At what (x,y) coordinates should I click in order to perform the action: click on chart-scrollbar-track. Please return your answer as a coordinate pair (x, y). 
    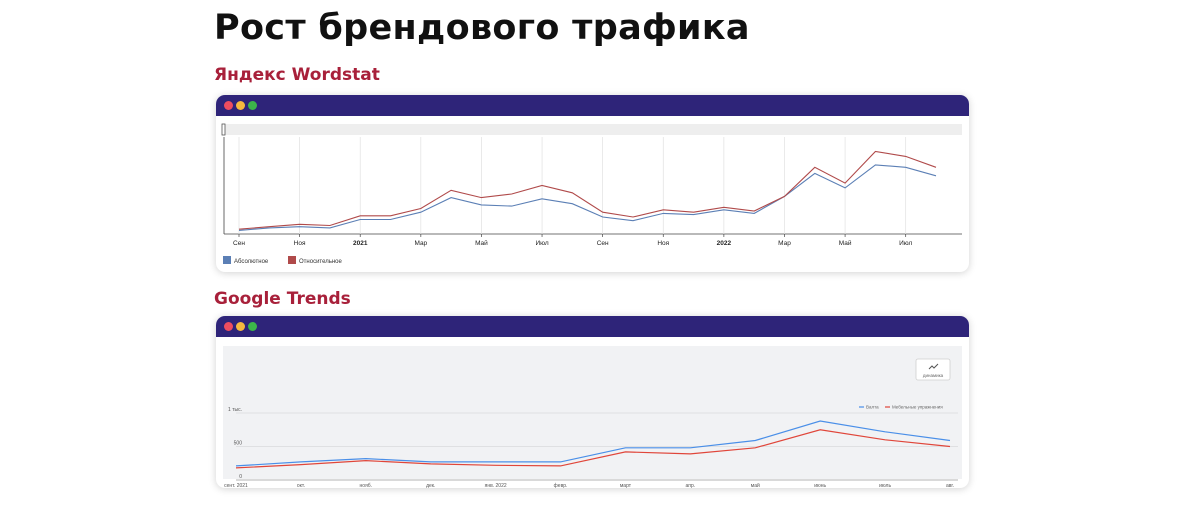
    Looking at the image, I should click on (592, 129).